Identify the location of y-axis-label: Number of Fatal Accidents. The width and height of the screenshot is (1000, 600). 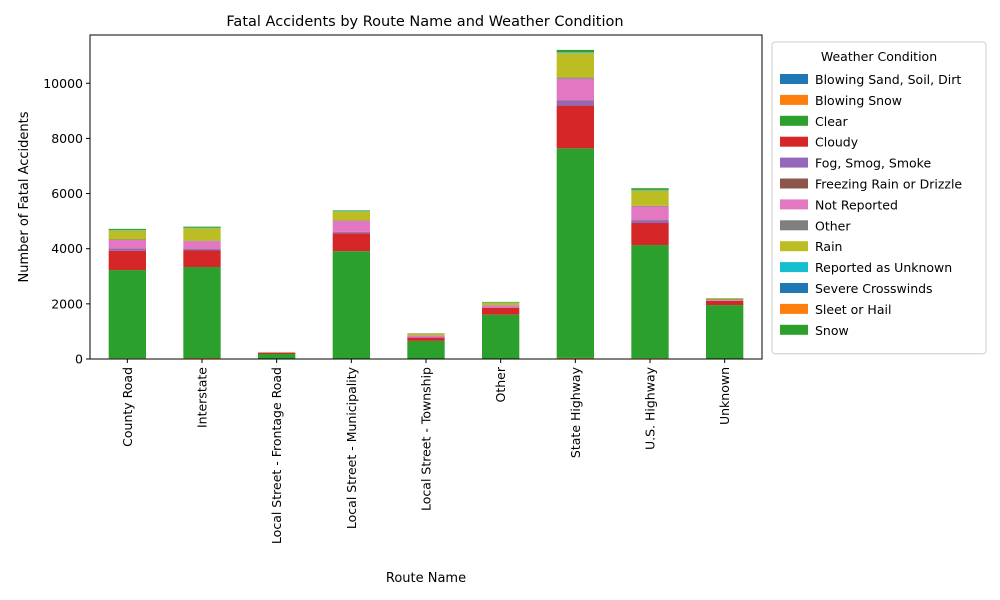
(24, 196).